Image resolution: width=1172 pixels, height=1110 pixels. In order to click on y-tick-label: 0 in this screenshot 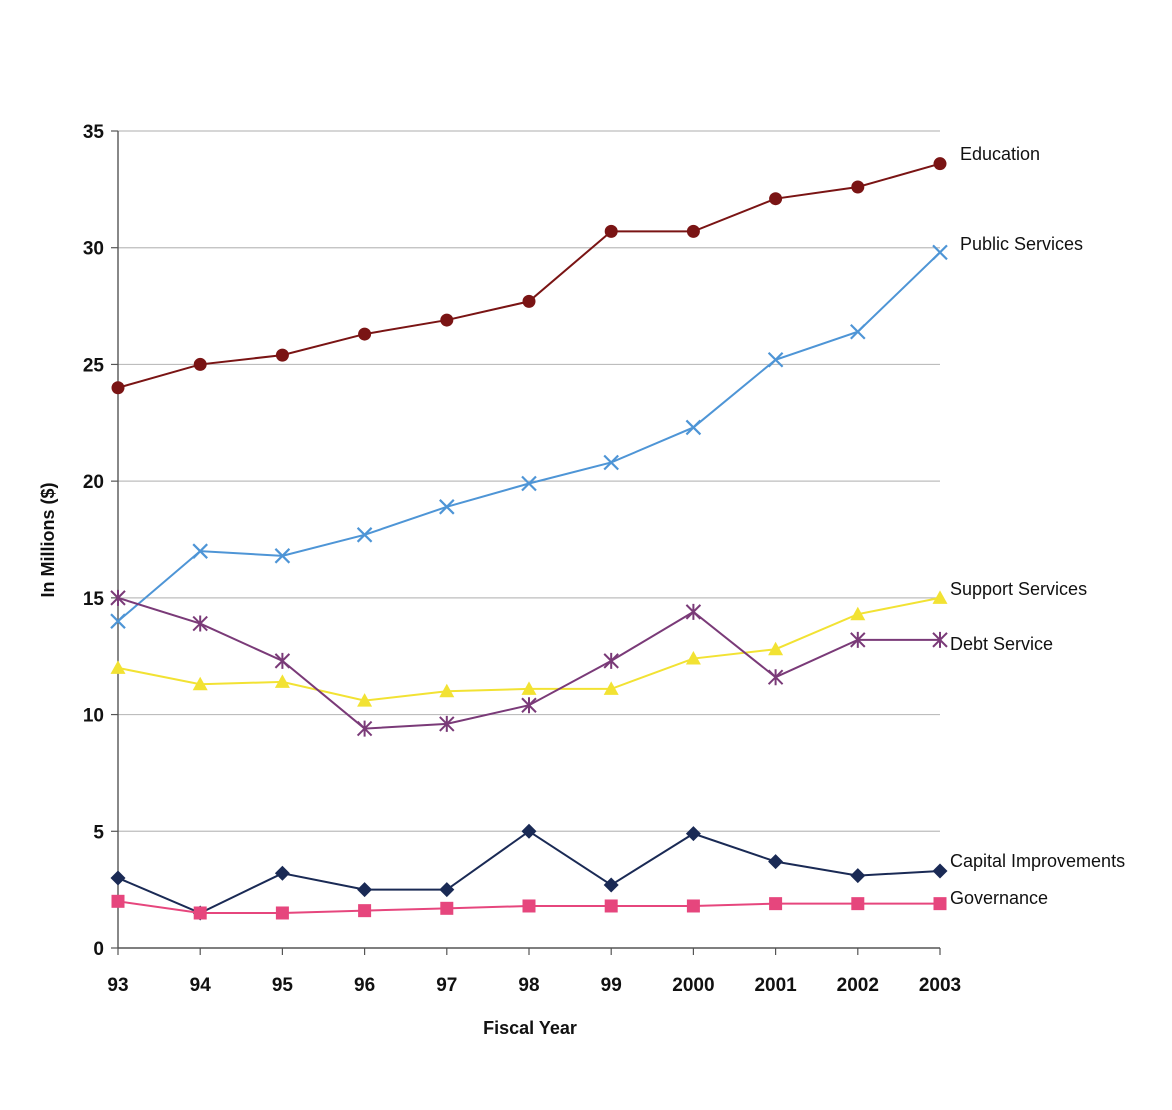, I will do `click(98, 949)`.